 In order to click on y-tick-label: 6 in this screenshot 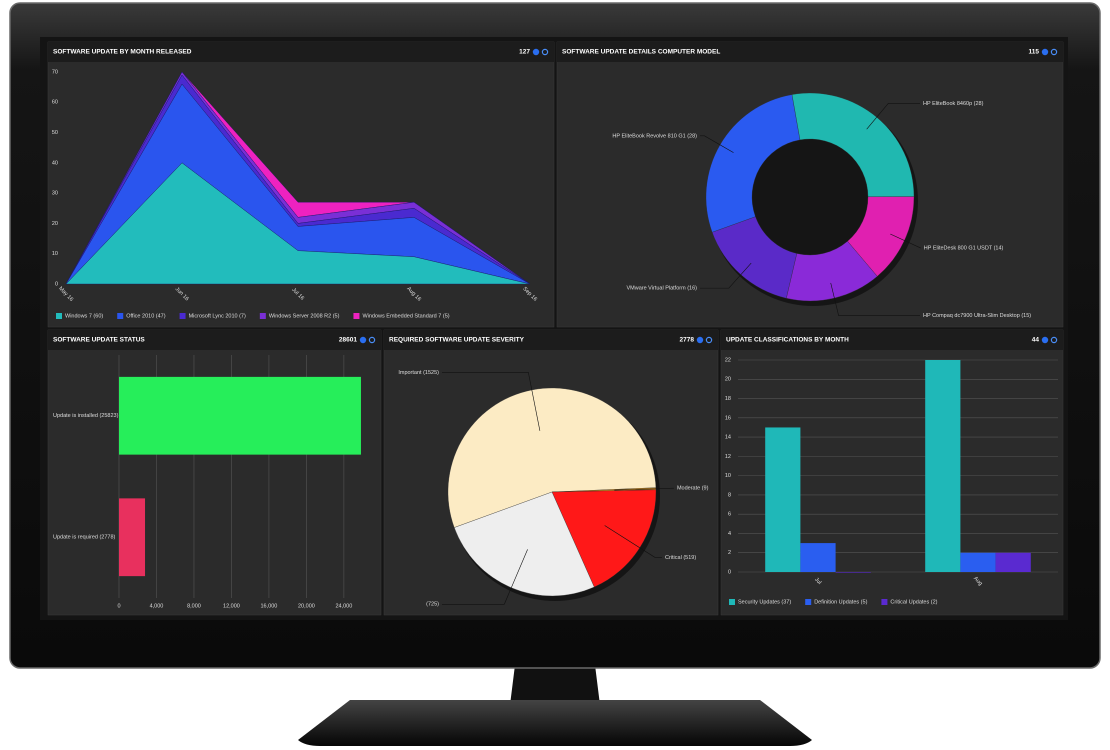, I will do `click(729, 515)`.